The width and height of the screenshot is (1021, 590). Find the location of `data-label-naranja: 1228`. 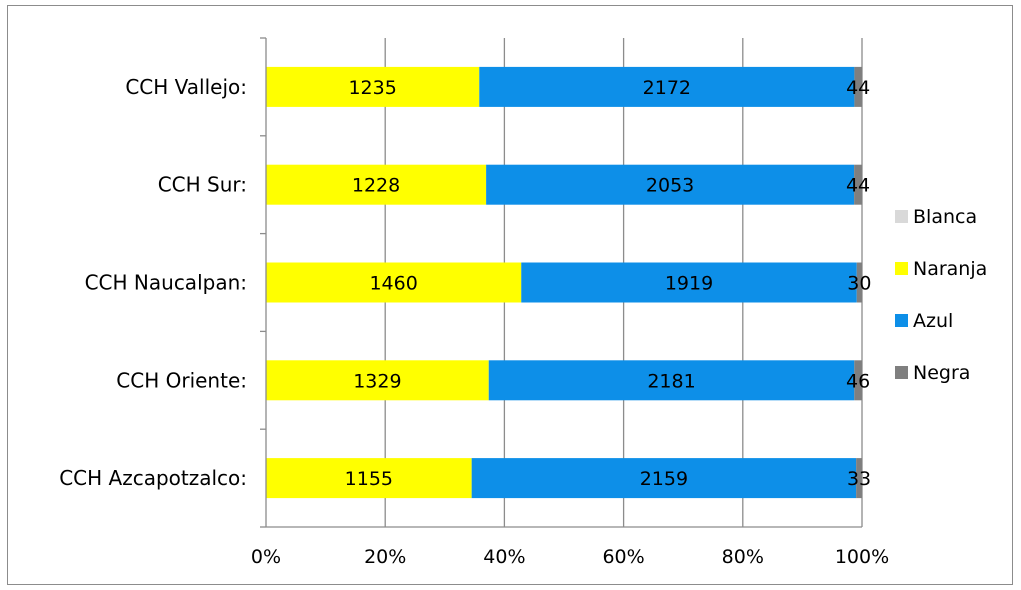

data-label-naranja: 1228 is located at coordinates (376, 186).